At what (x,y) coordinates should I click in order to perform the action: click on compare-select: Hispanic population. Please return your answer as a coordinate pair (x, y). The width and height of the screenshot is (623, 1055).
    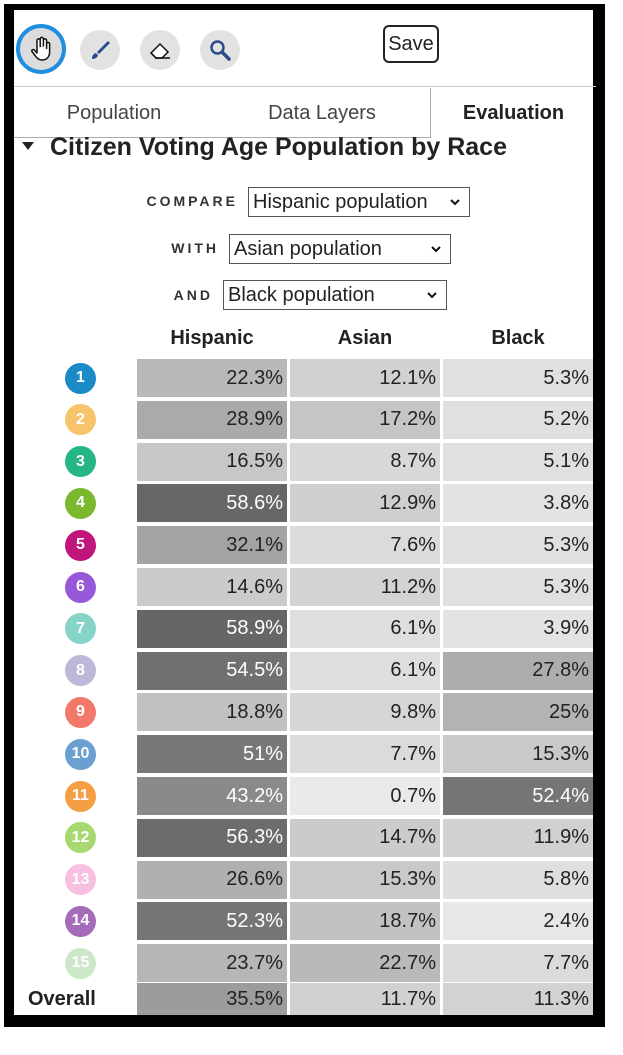
    Looking at the image, I should click on (359, 202).